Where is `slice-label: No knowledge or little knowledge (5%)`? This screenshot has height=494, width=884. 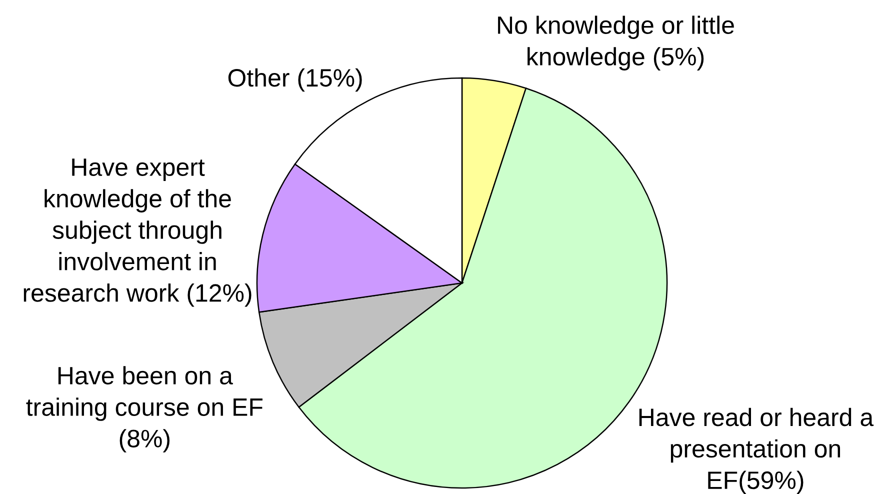 slice-label: No knowledge or little knowledge (5%) is located at coordinates (616, 43).